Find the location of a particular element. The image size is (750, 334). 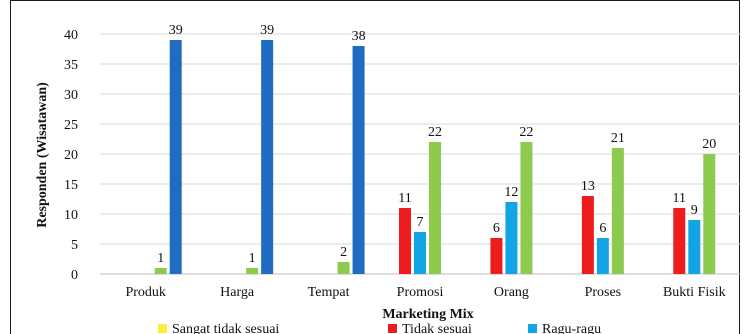

x-category-label: Produk is located at coordinates (145, 292).